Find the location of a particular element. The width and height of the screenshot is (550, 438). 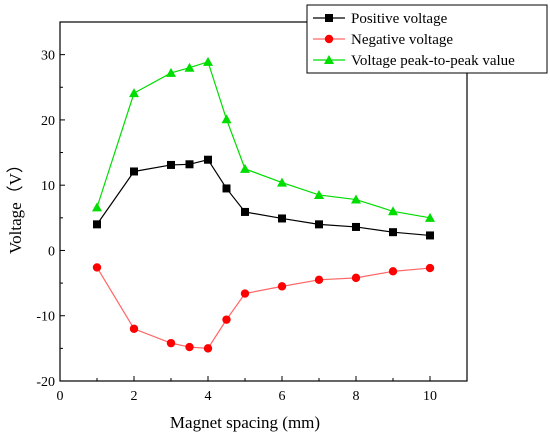

y-tick-label: -20 is located at coordinates (45, 382).